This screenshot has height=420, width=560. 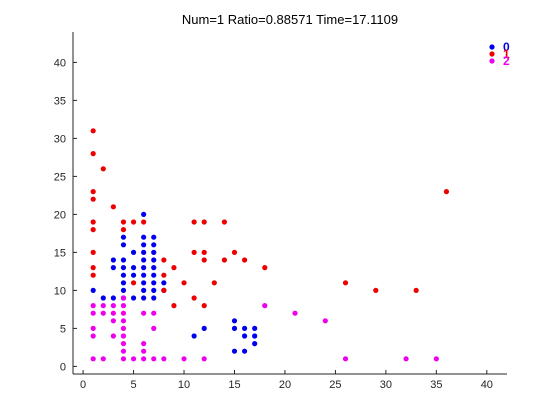 What do you see at coordinates (487, 385) in the screenshot?
I see `x-tick-label: 40` at bounding box center [487, 385].